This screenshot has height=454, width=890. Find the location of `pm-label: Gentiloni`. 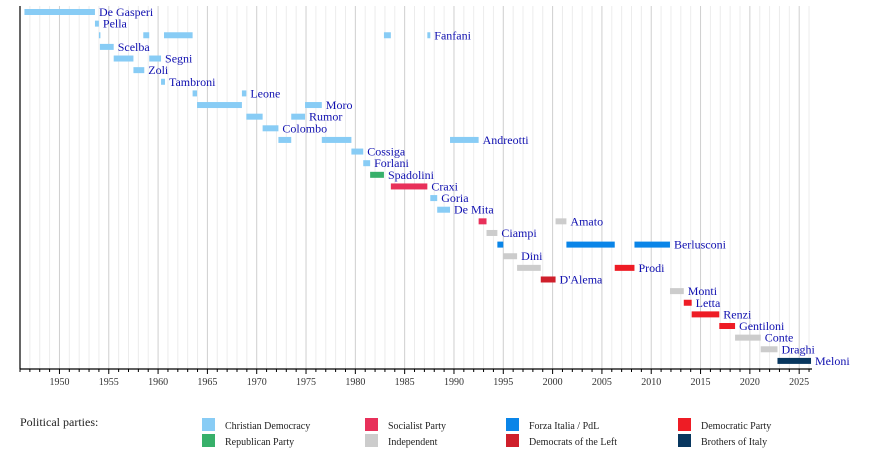

pm-label: Gentiloni is located at coordinates (762, 326).